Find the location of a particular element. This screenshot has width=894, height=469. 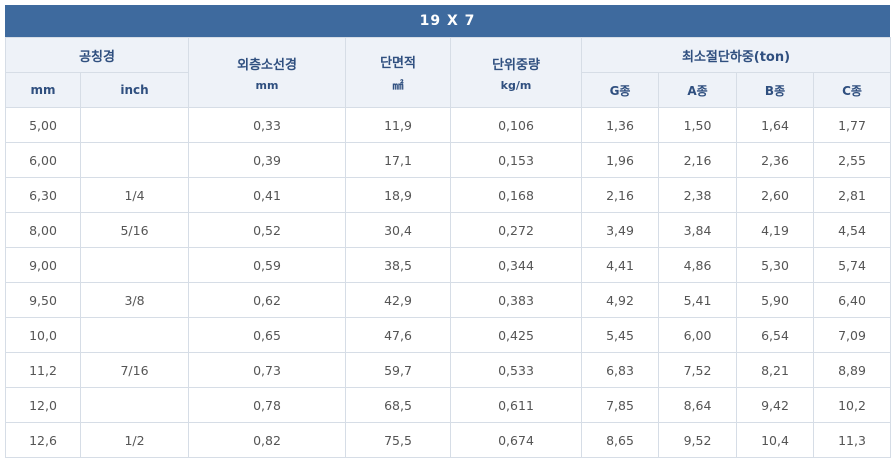

cell-inch: 1/4 is located at coordinates (134, 195).